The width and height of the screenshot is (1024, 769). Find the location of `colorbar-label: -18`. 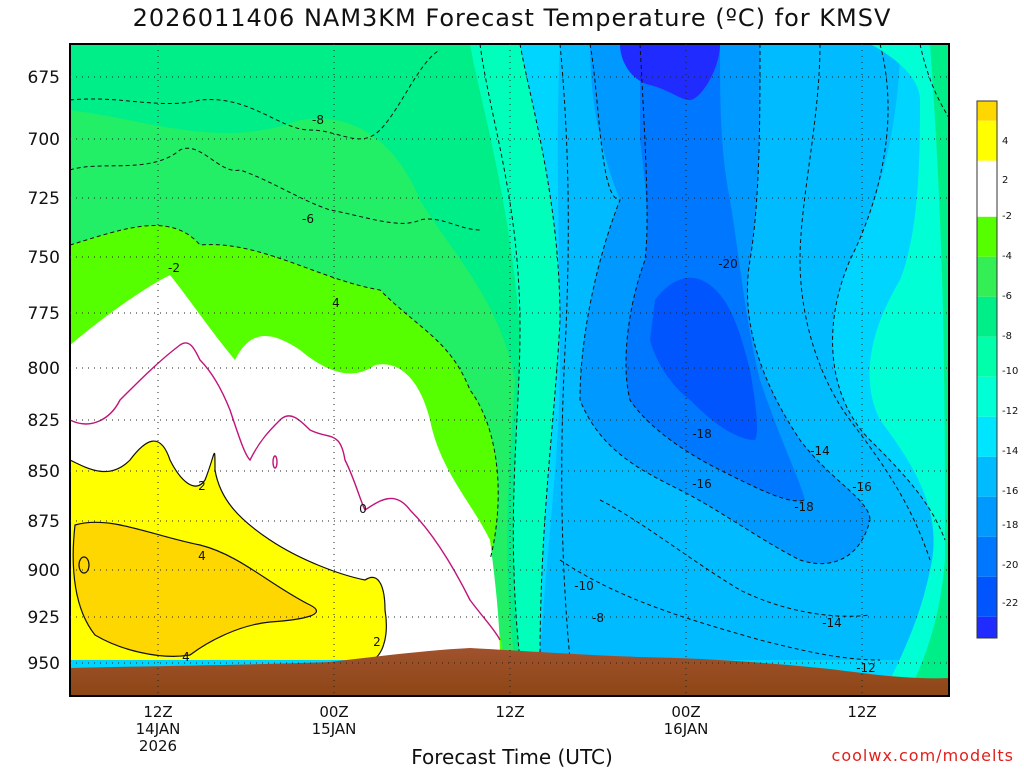

colorbar-label: -18 is located at coordinates (1010, 525).